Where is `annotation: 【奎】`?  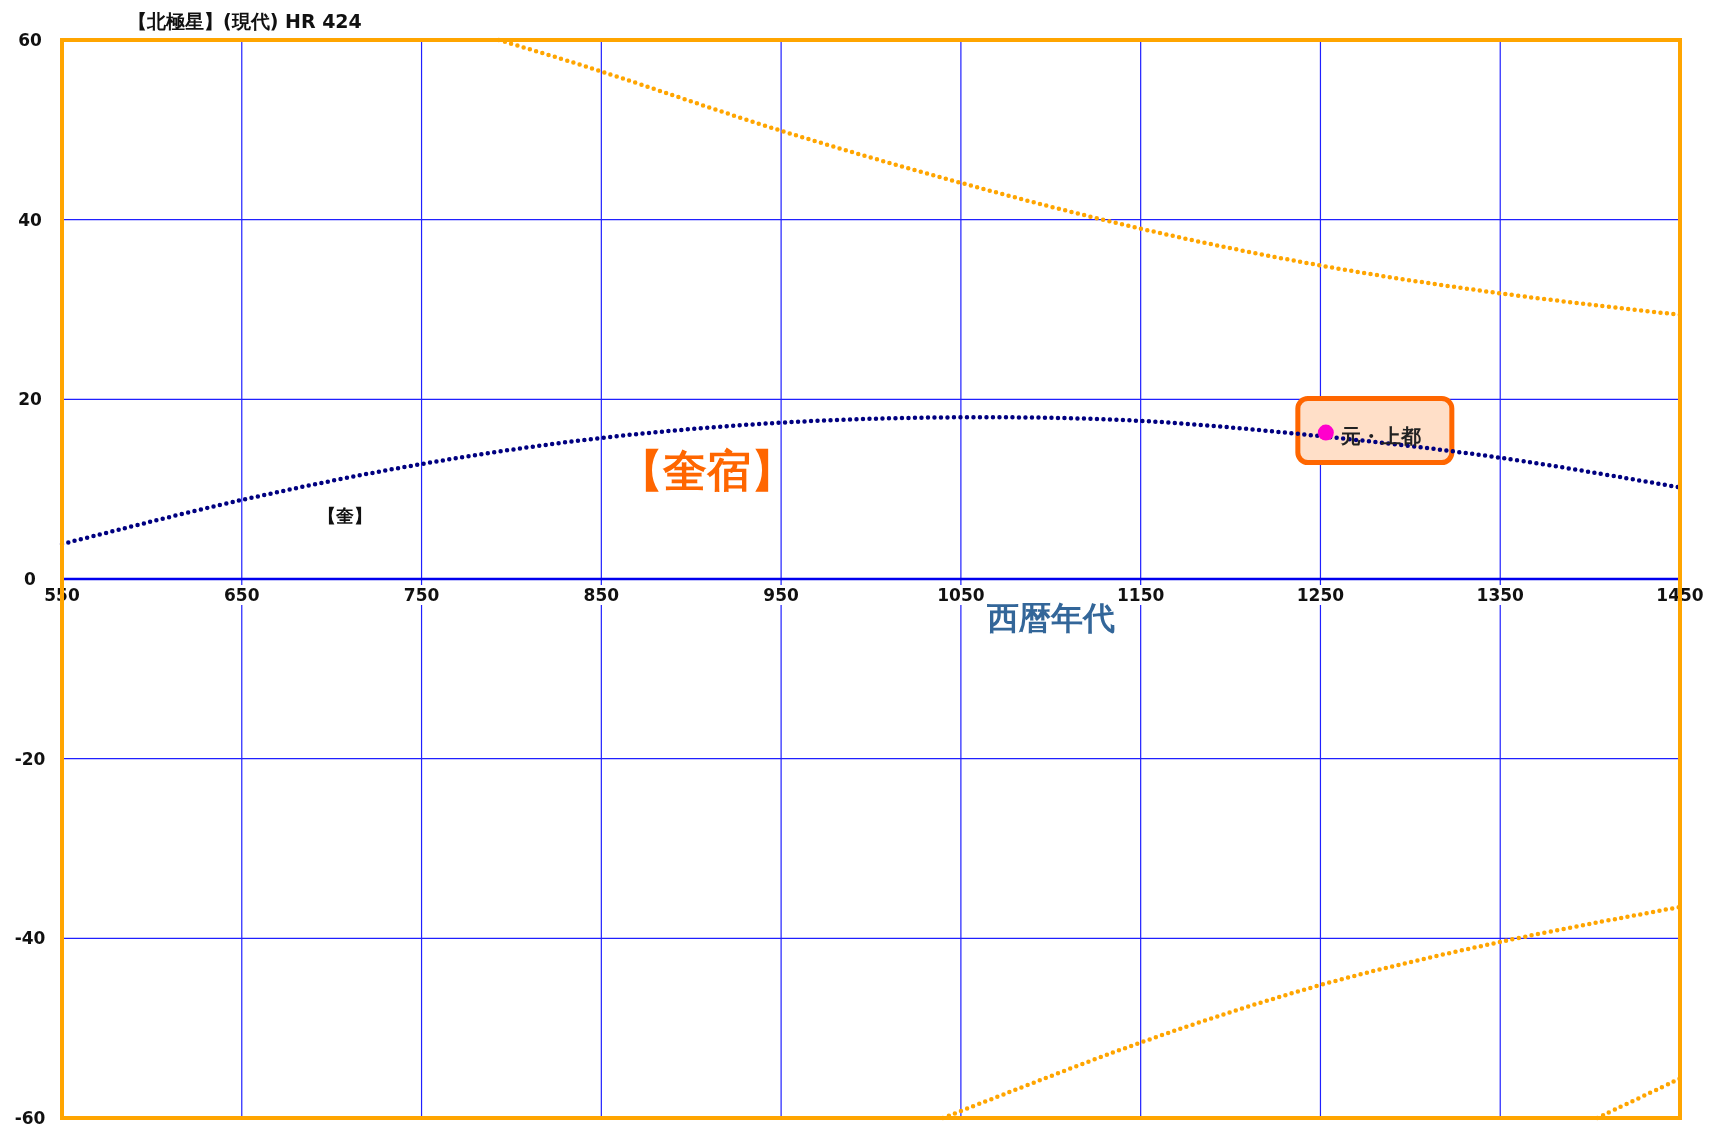
annotation: 【奎】 is located at coordinates (345, 515).